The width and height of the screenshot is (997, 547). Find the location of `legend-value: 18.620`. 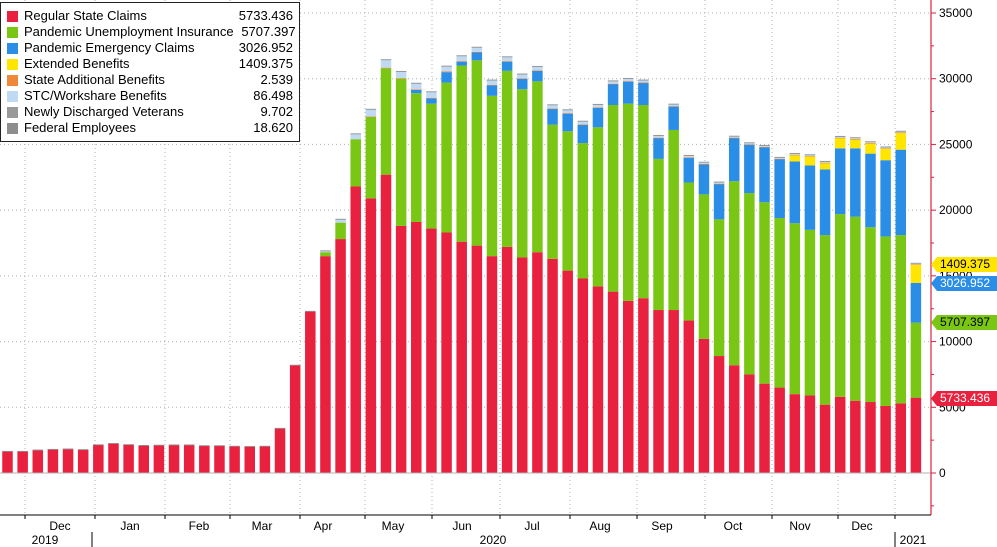

legend-value: 18.620 is located at coordinates (273, 127).